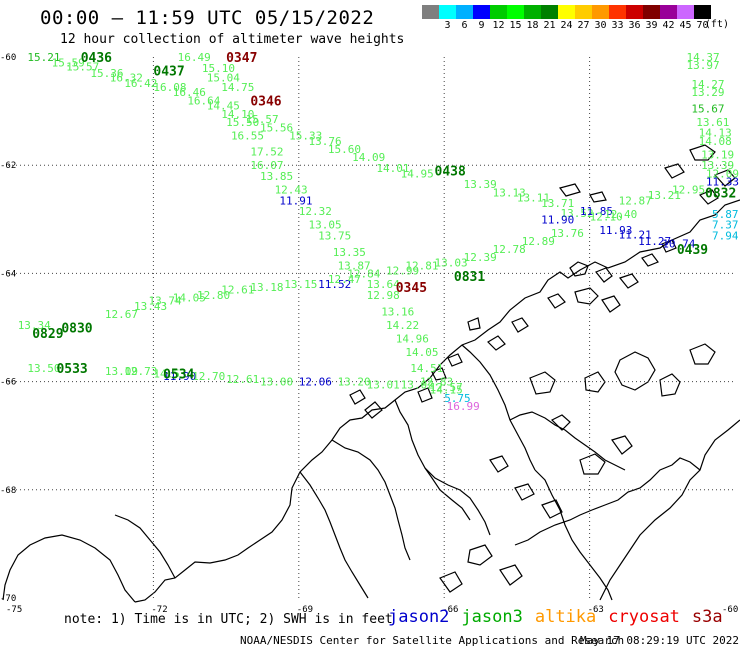  What do you see at coordinates (237, 114) in the screenshot?
I see `wave-height-label: 14.10` at bounding box center [237, 114].